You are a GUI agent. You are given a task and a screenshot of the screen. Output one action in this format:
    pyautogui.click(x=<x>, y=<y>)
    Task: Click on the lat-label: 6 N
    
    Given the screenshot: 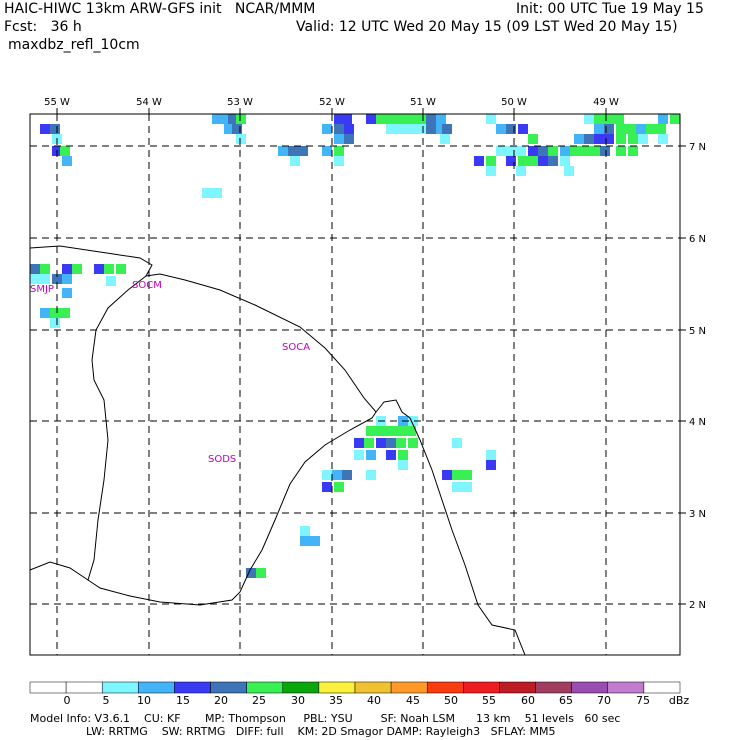 What is the action you would take?
    pyautogui.click(x=697, y=239)
    